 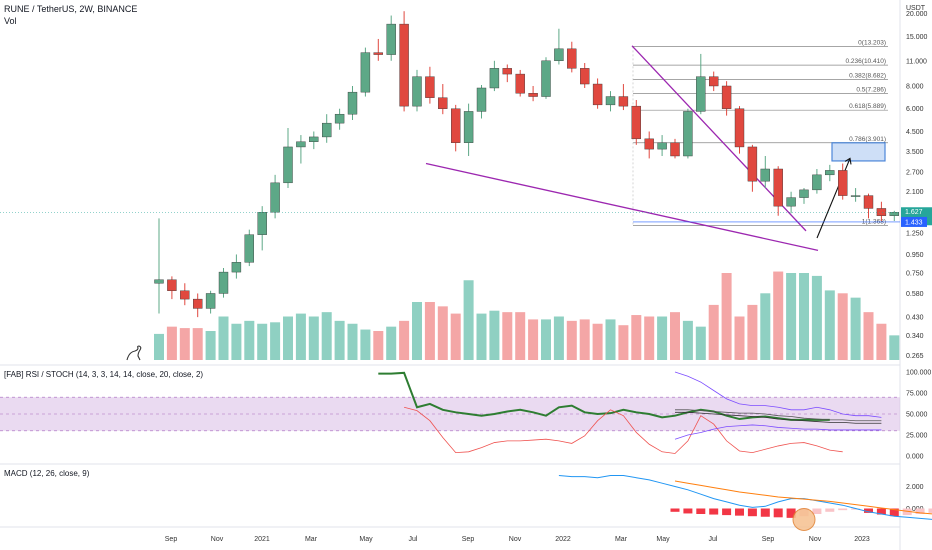 What do you see at coordinates (366, 539) in the screenshot?
I see `time-tick-label: May` at bounding box center [366, 539].